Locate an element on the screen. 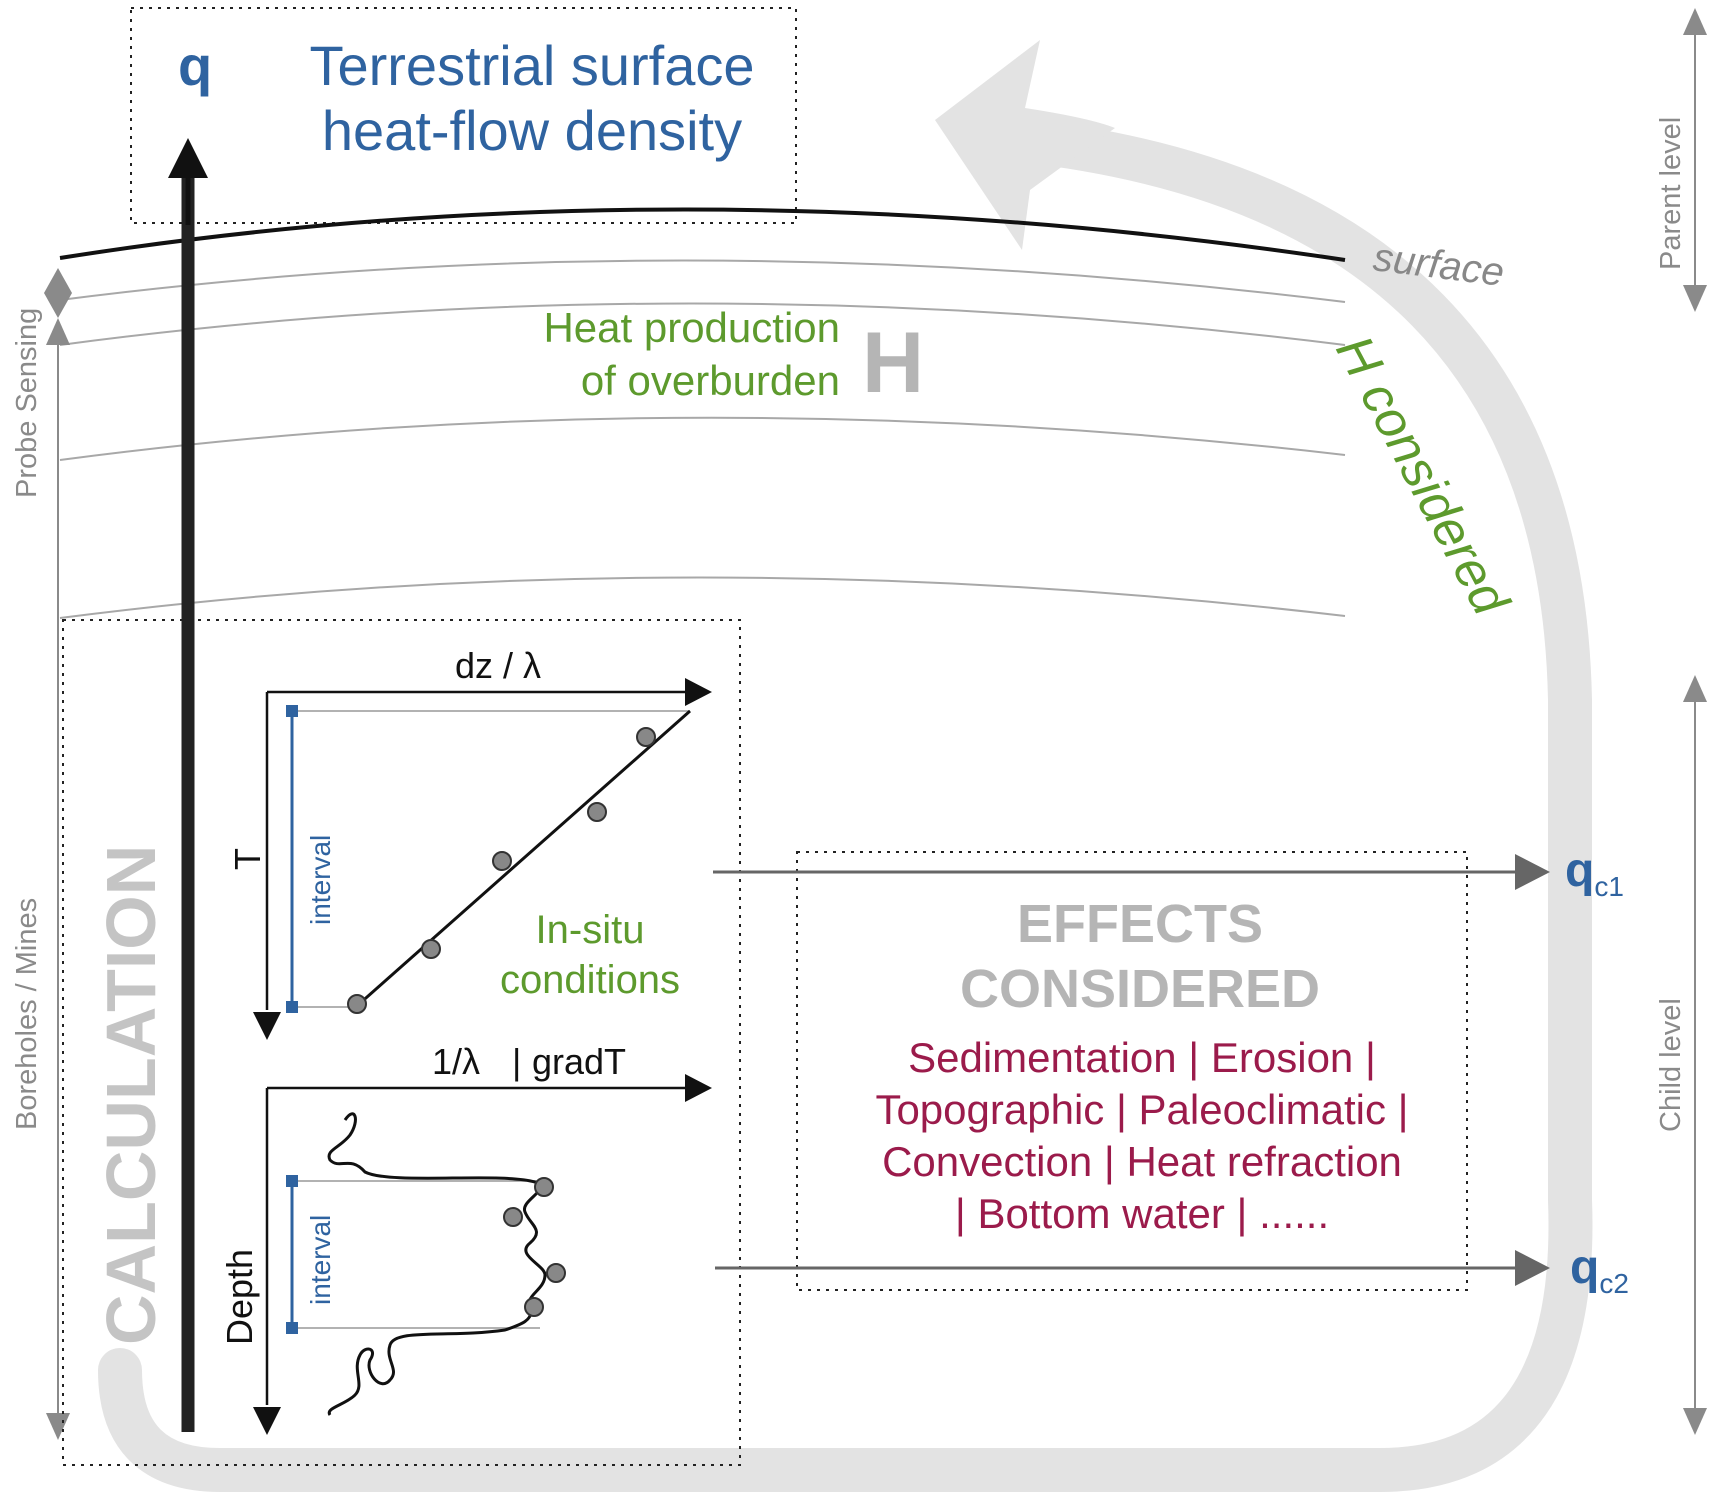  lower-plot-y-arrow is located at coordinates (267, 1421).